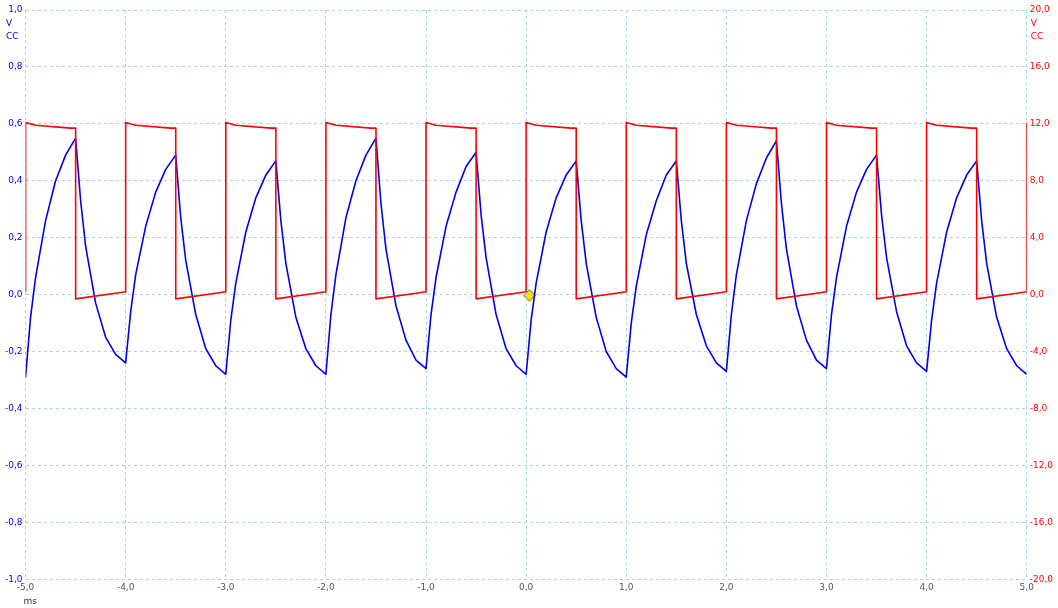  Describe the element at coordinates (1041, 464) in the screenshot. I see `y2-tick-label: -12,0` at that location.